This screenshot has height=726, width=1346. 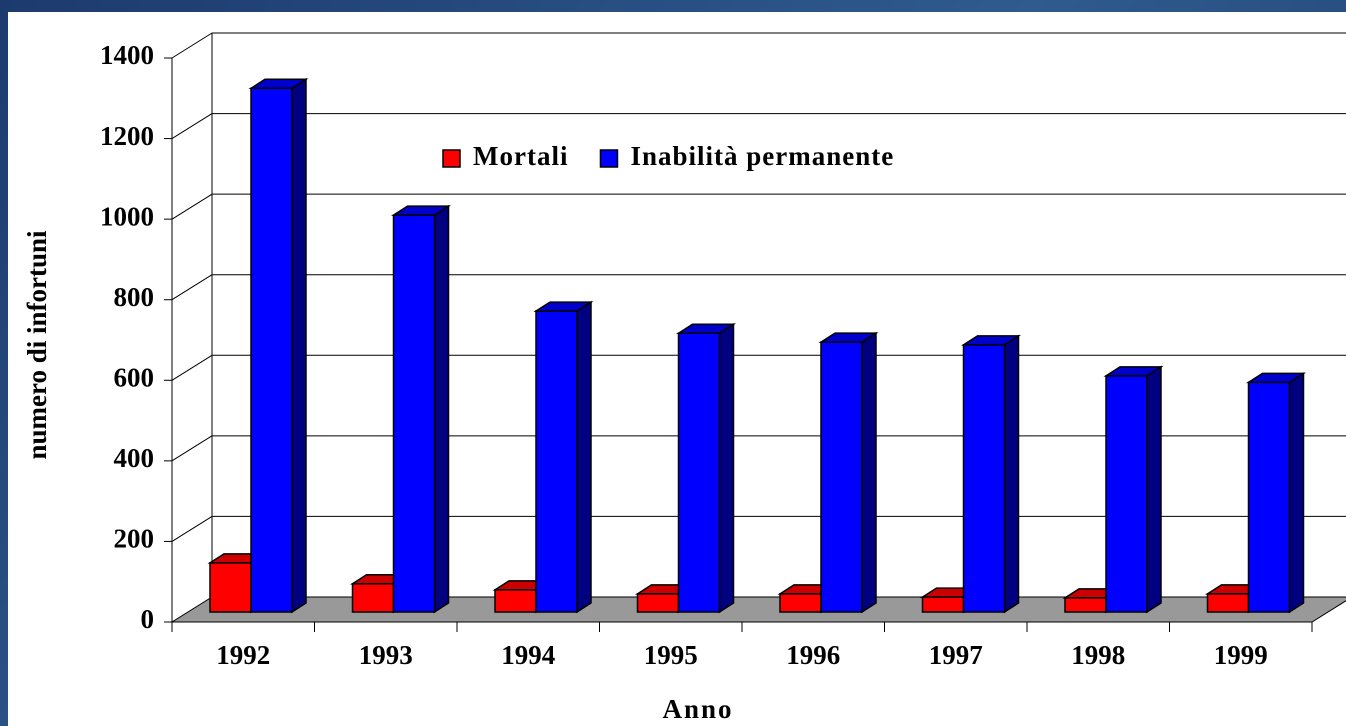 I want to click on y-tick-label: 1000, so click(x=127, y=216).